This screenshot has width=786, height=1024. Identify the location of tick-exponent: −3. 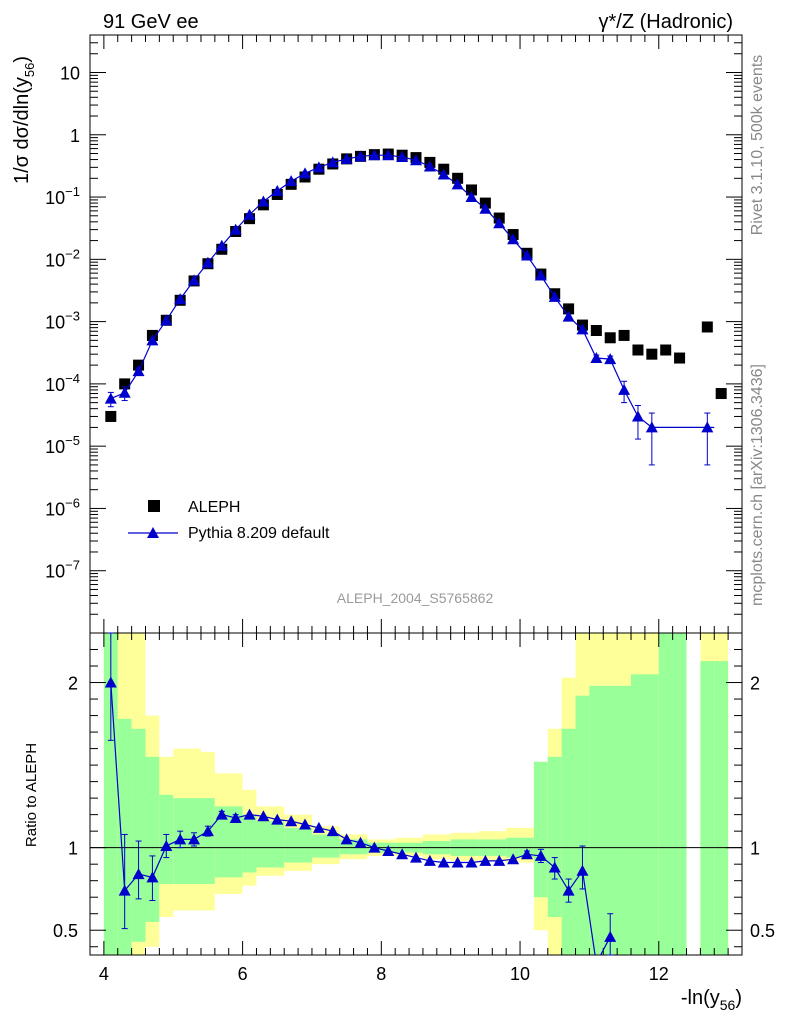
(72, 316).